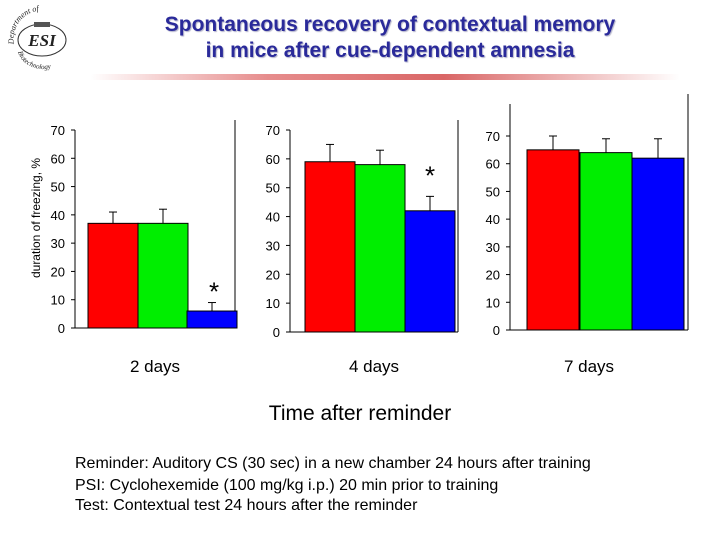 This screenshot has height=540, width=720. I want to click on title-underline, so click(385, 77).